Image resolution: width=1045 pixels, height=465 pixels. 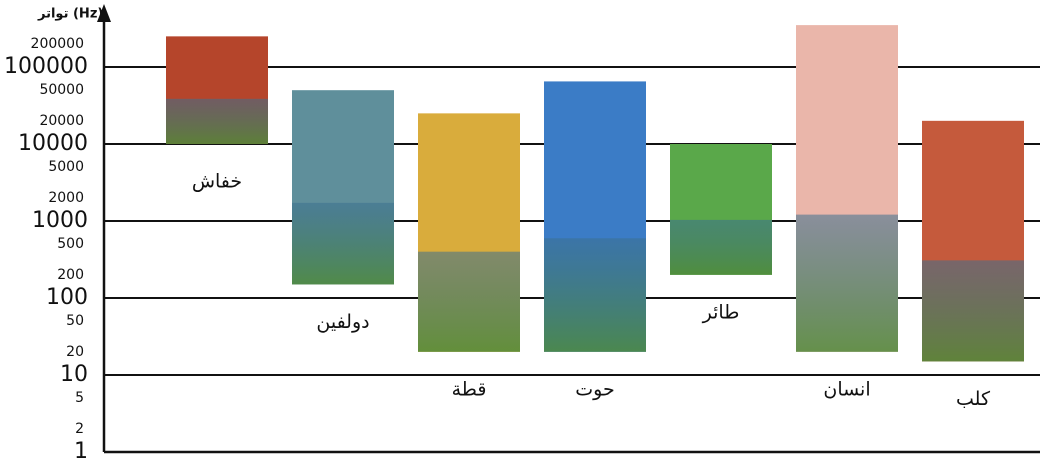 What do you see at coordinates (973, 399) in the screenshot?
I see `category-label: كلب` at bounding box center [973, 399].